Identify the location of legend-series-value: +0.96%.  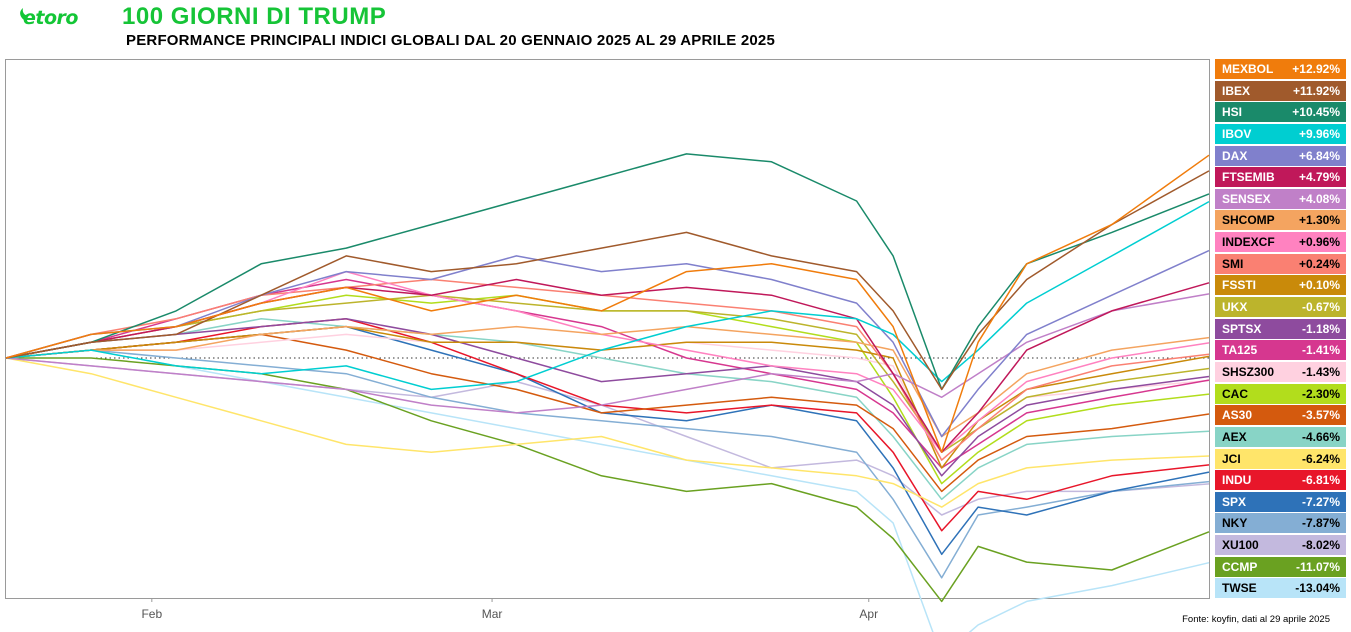
(1319, 242).